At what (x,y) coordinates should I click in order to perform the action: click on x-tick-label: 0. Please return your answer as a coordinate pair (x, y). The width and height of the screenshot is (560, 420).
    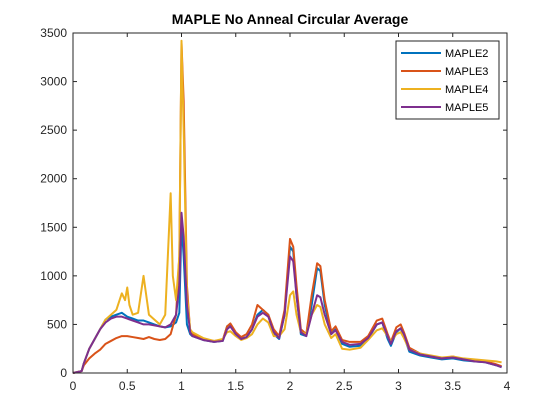
    Looking at the image, I should click on (73, 386).